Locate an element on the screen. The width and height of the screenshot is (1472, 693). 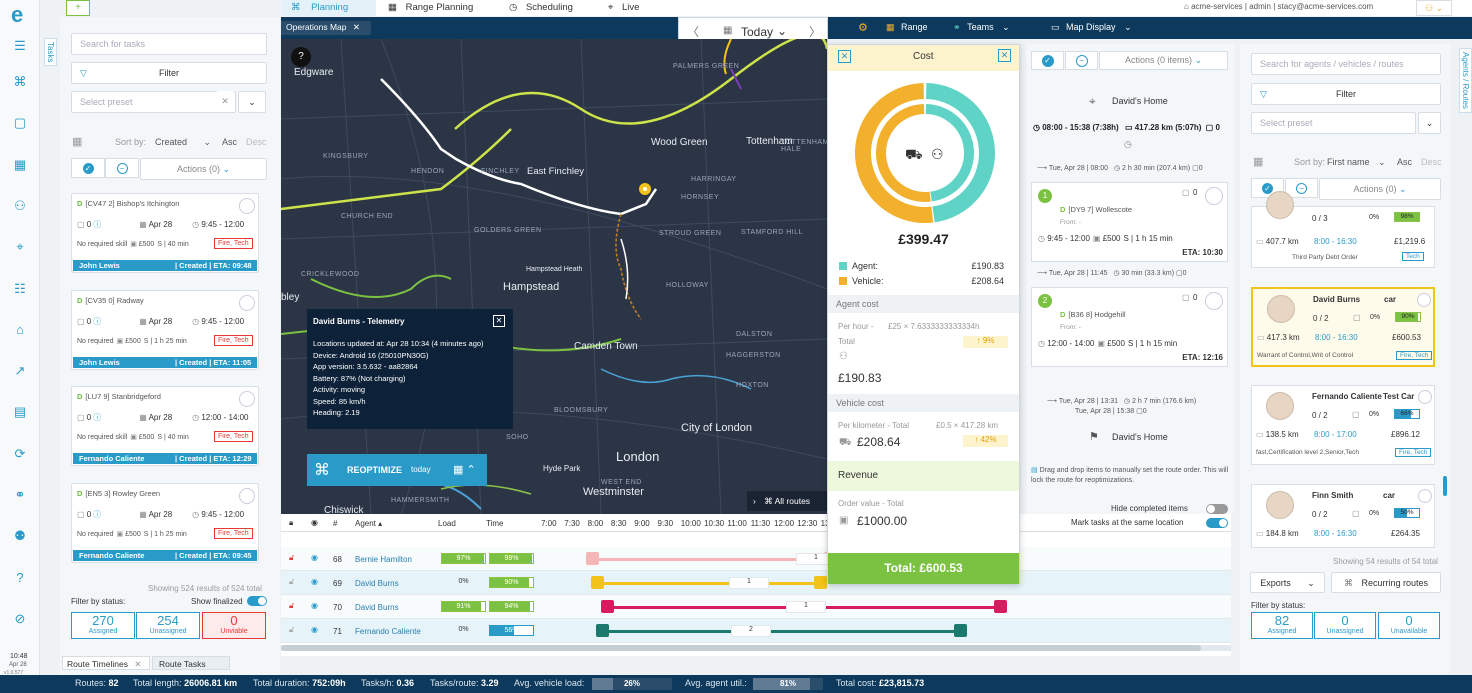
cost-collapse-button: ✕ is located at coordinates (844, 56).